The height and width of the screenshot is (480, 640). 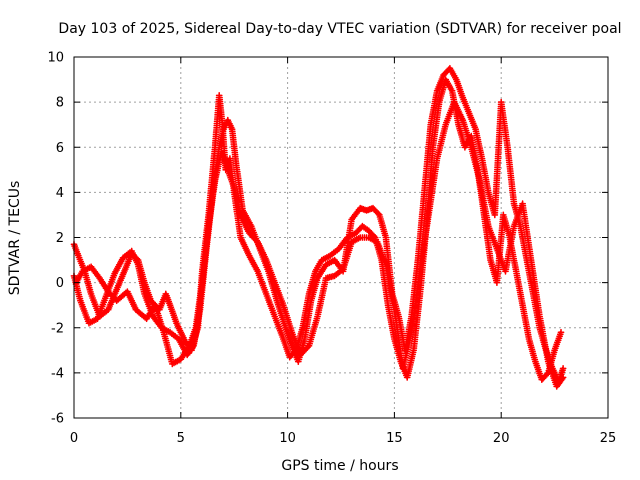 What do you see at coordinates (287, 438) in the screenshot?
I see `x-tick-label: 10` at bounding box center [287, 438].